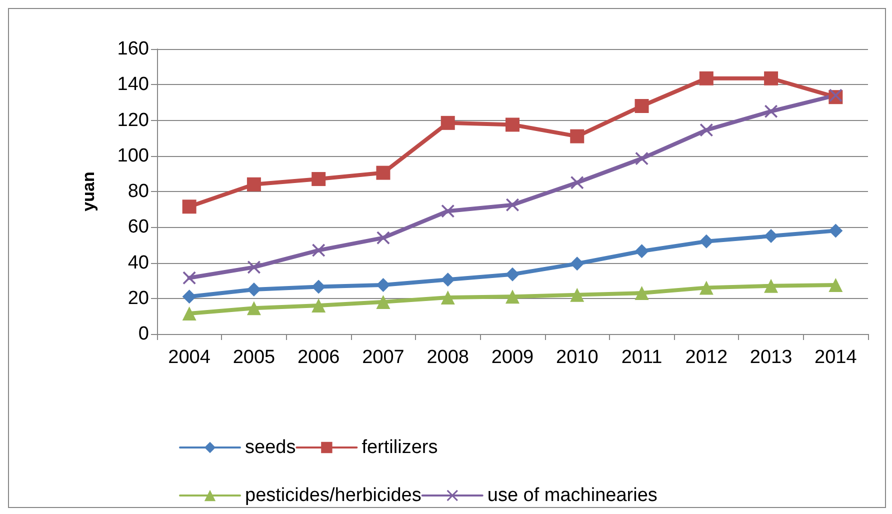 This screenshot has height=514, width=892. Describe the element at coordinates (333, 495) in the screenshot. I see `legend-label: pesticides/herbicides` at that location.